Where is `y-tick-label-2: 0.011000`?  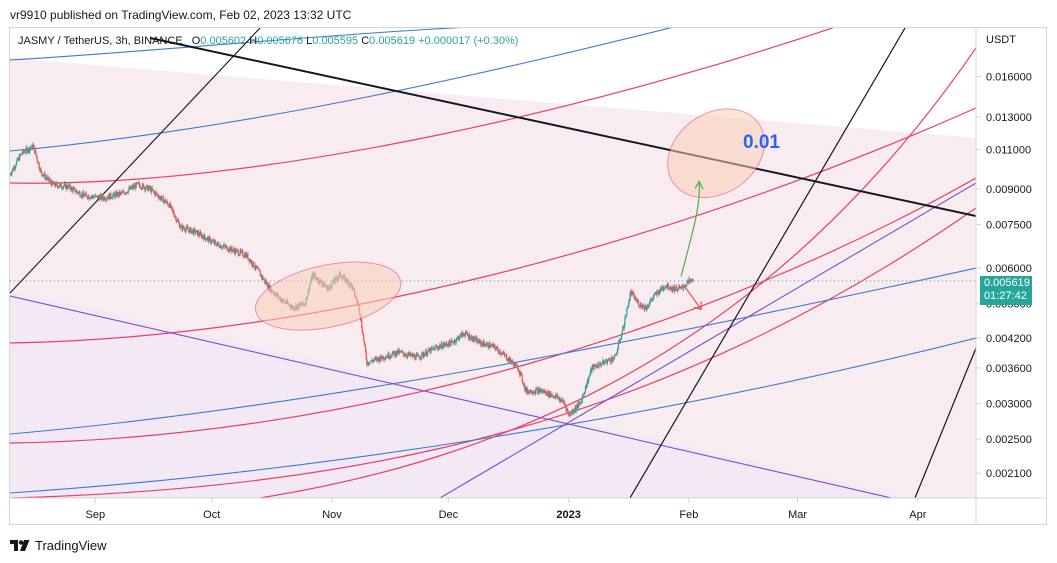 y-tick-label-2: 0.011000 is located at coordinates (1008, 151).